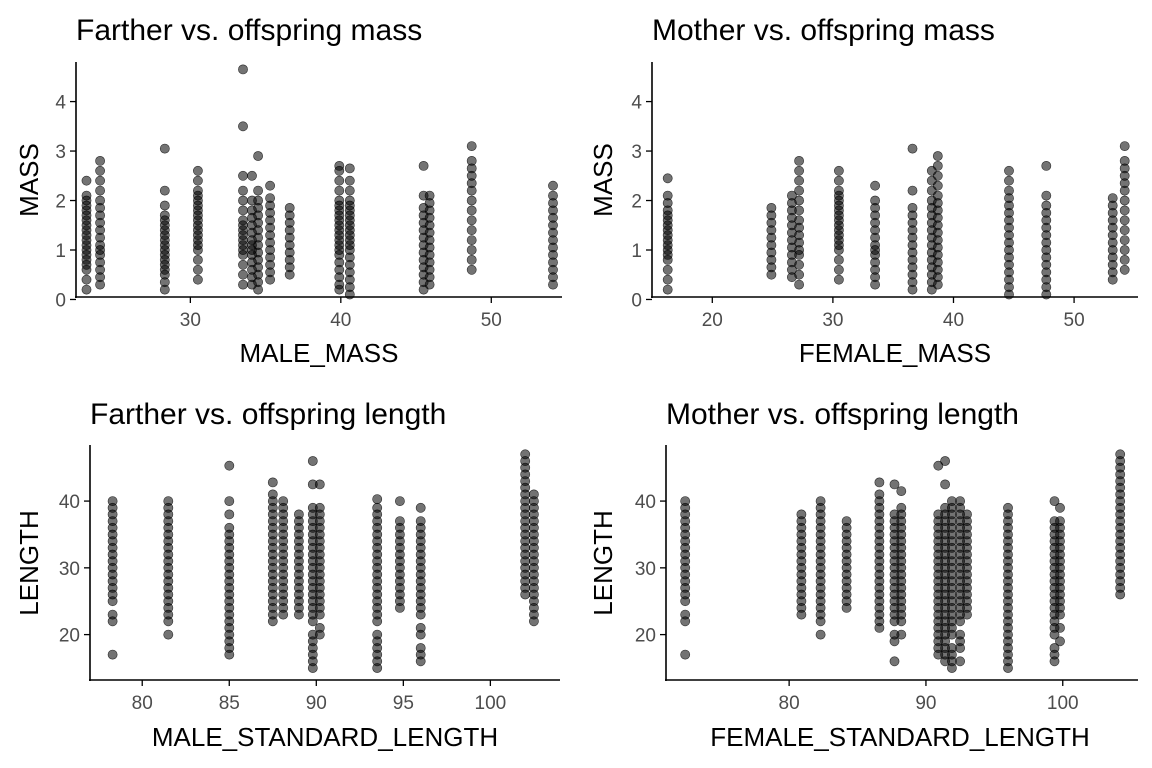 Image resolution: width=1152 pixels, height=768 pixels. I want to click on y-tick-label: 3, so click(636, 152).